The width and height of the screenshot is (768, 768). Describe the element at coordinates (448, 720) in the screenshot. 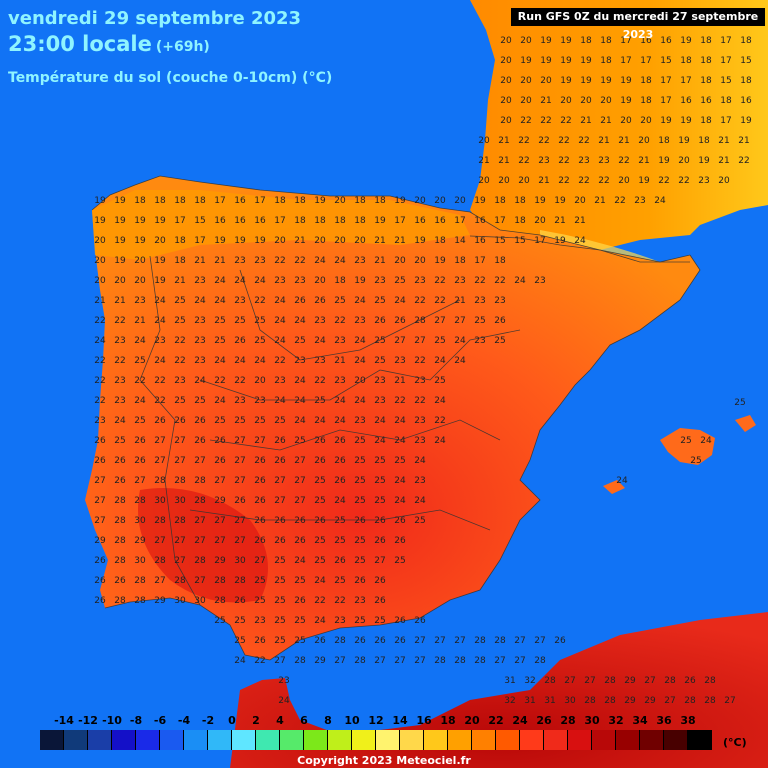

I see `legend-tick-label: 18` at that location.